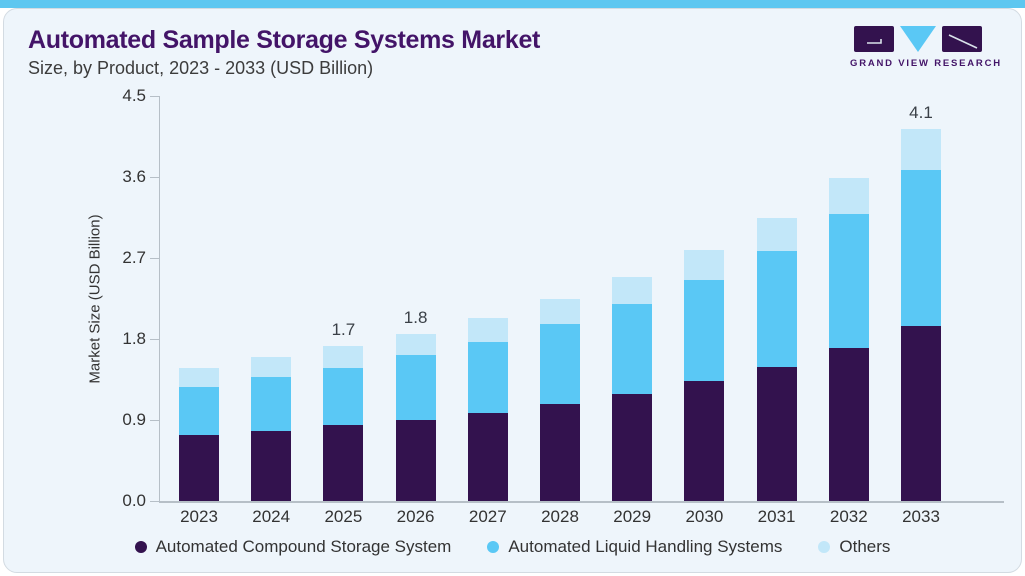 The width and height of the screenshot is (1025, 576). I want to click on legend-label: Others, so click(865, 546).